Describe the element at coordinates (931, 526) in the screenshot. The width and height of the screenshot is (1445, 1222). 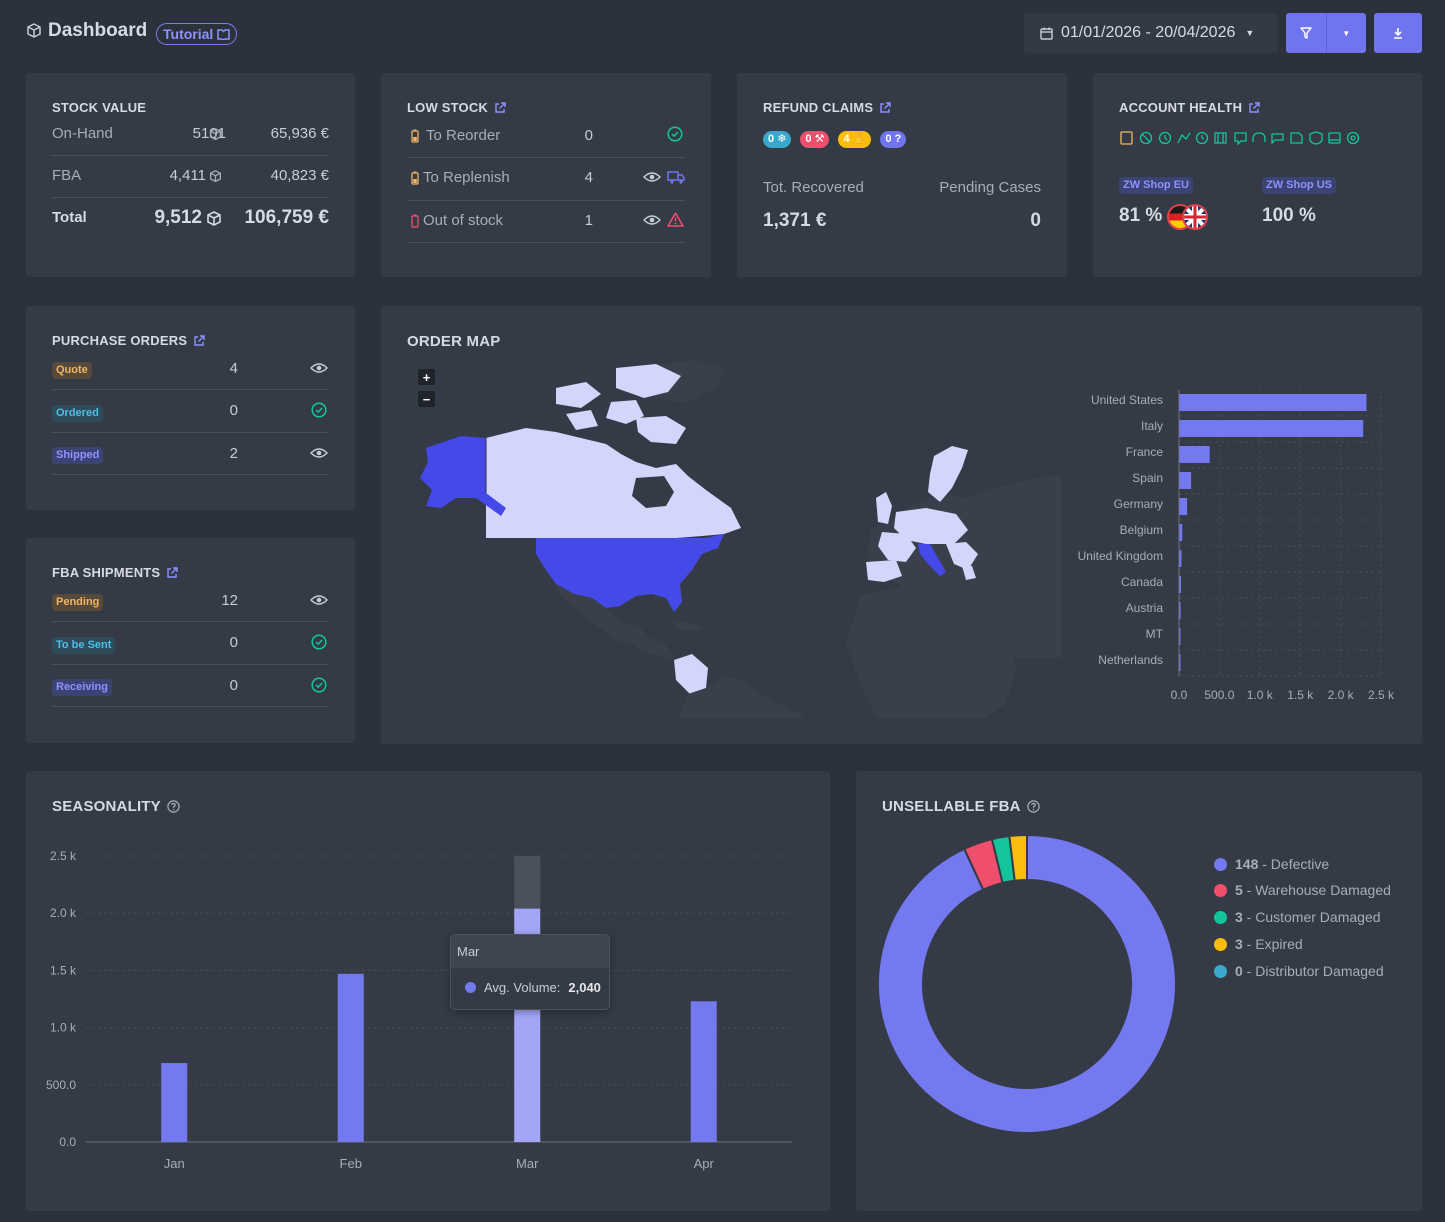
I see `map-central-europe` at that location.